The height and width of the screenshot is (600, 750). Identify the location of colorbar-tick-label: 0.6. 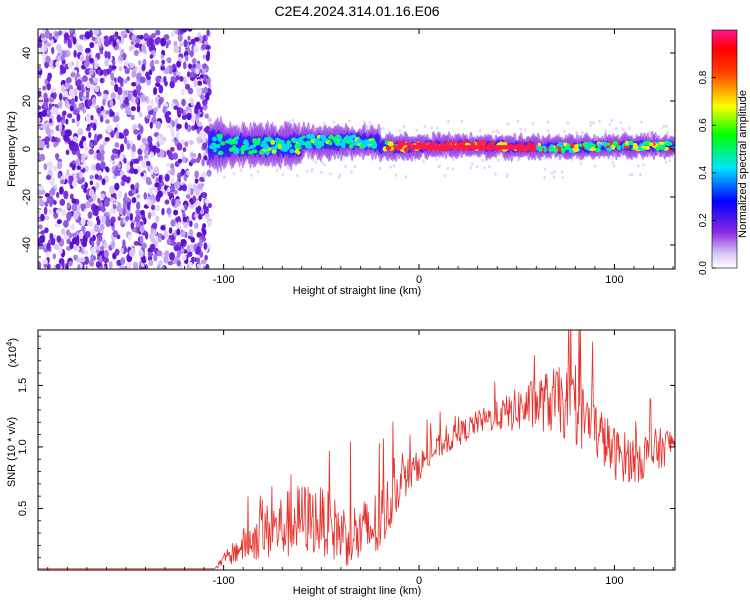
(703, 125).